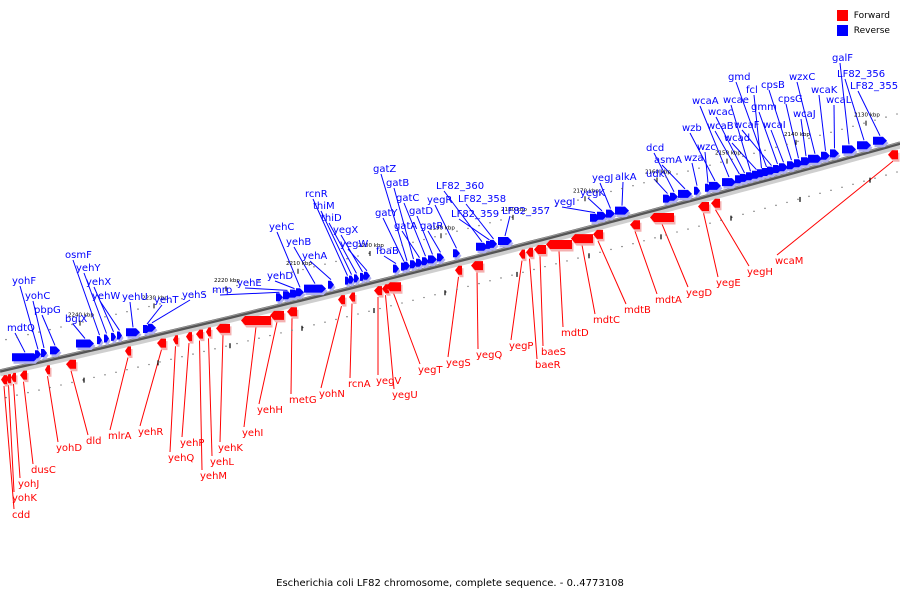 The width and height of the screenshot is (900, 600). What do you see at coordinates (844, 103) in the screenshot?
I see `leader-galf` at bounding box center [844, 103].